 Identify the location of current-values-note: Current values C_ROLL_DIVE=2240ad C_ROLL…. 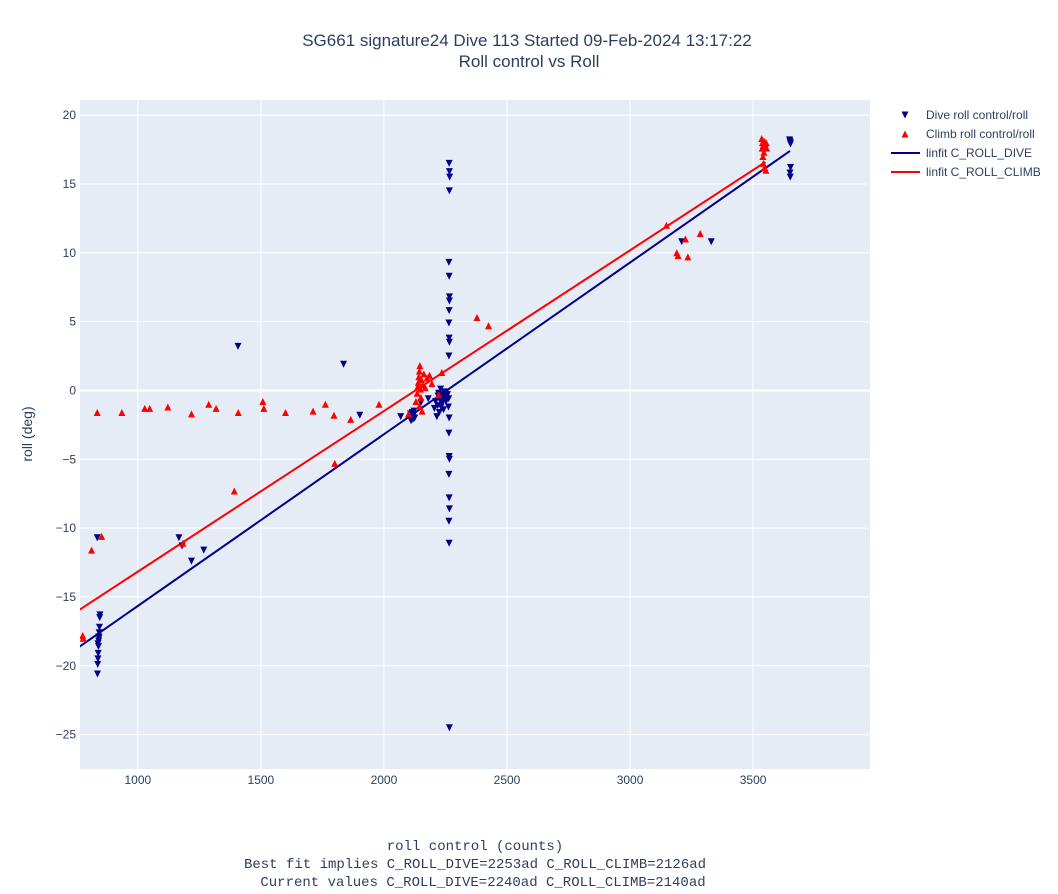
(482, 883).